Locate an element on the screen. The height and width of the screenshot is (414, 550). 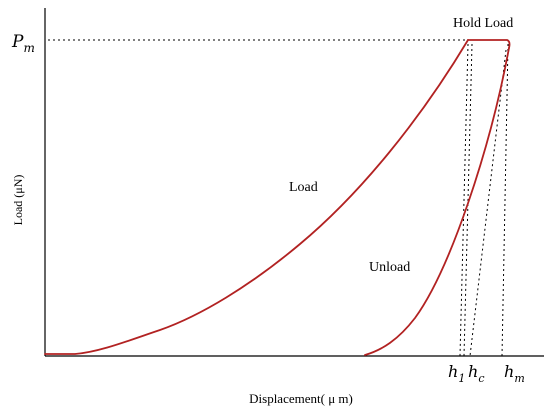
hc-guide-line-right is located at coordinates (488, 203).